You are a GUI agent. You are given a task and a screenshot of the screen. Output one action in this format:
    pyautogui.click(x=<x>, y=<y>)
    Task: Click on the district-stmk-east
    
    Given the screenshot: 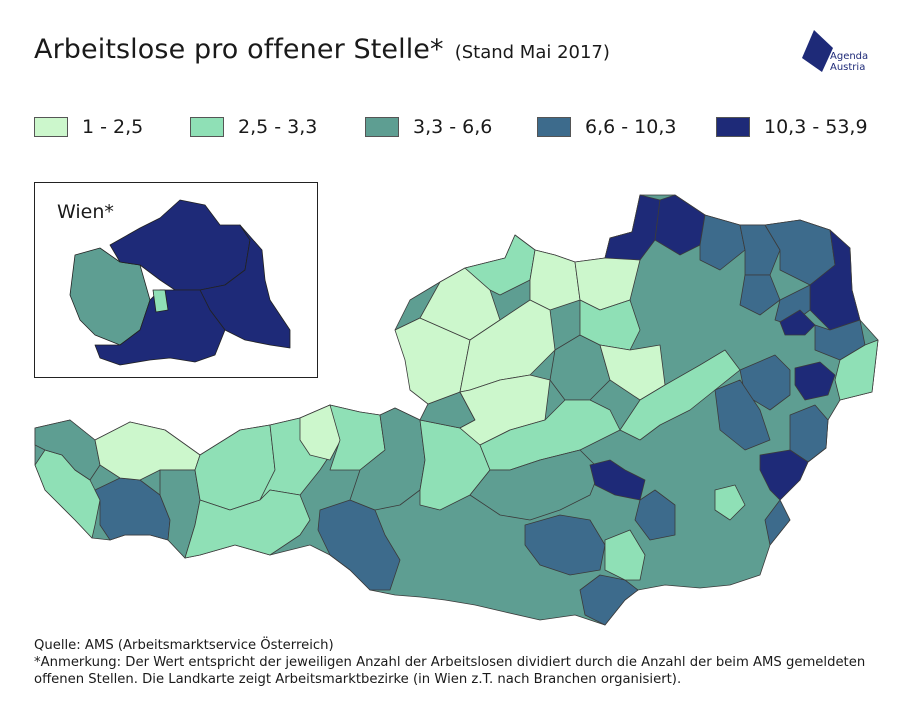 What is the action you would take?
    pyautogui.click(x=730, y=502)
    